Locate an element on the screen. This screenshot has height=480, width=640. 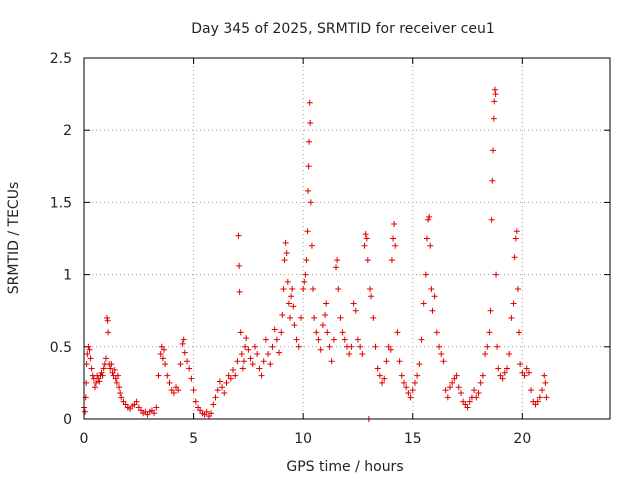
x-axis-label: GPS time / hours is located at coordinates (344, 467).